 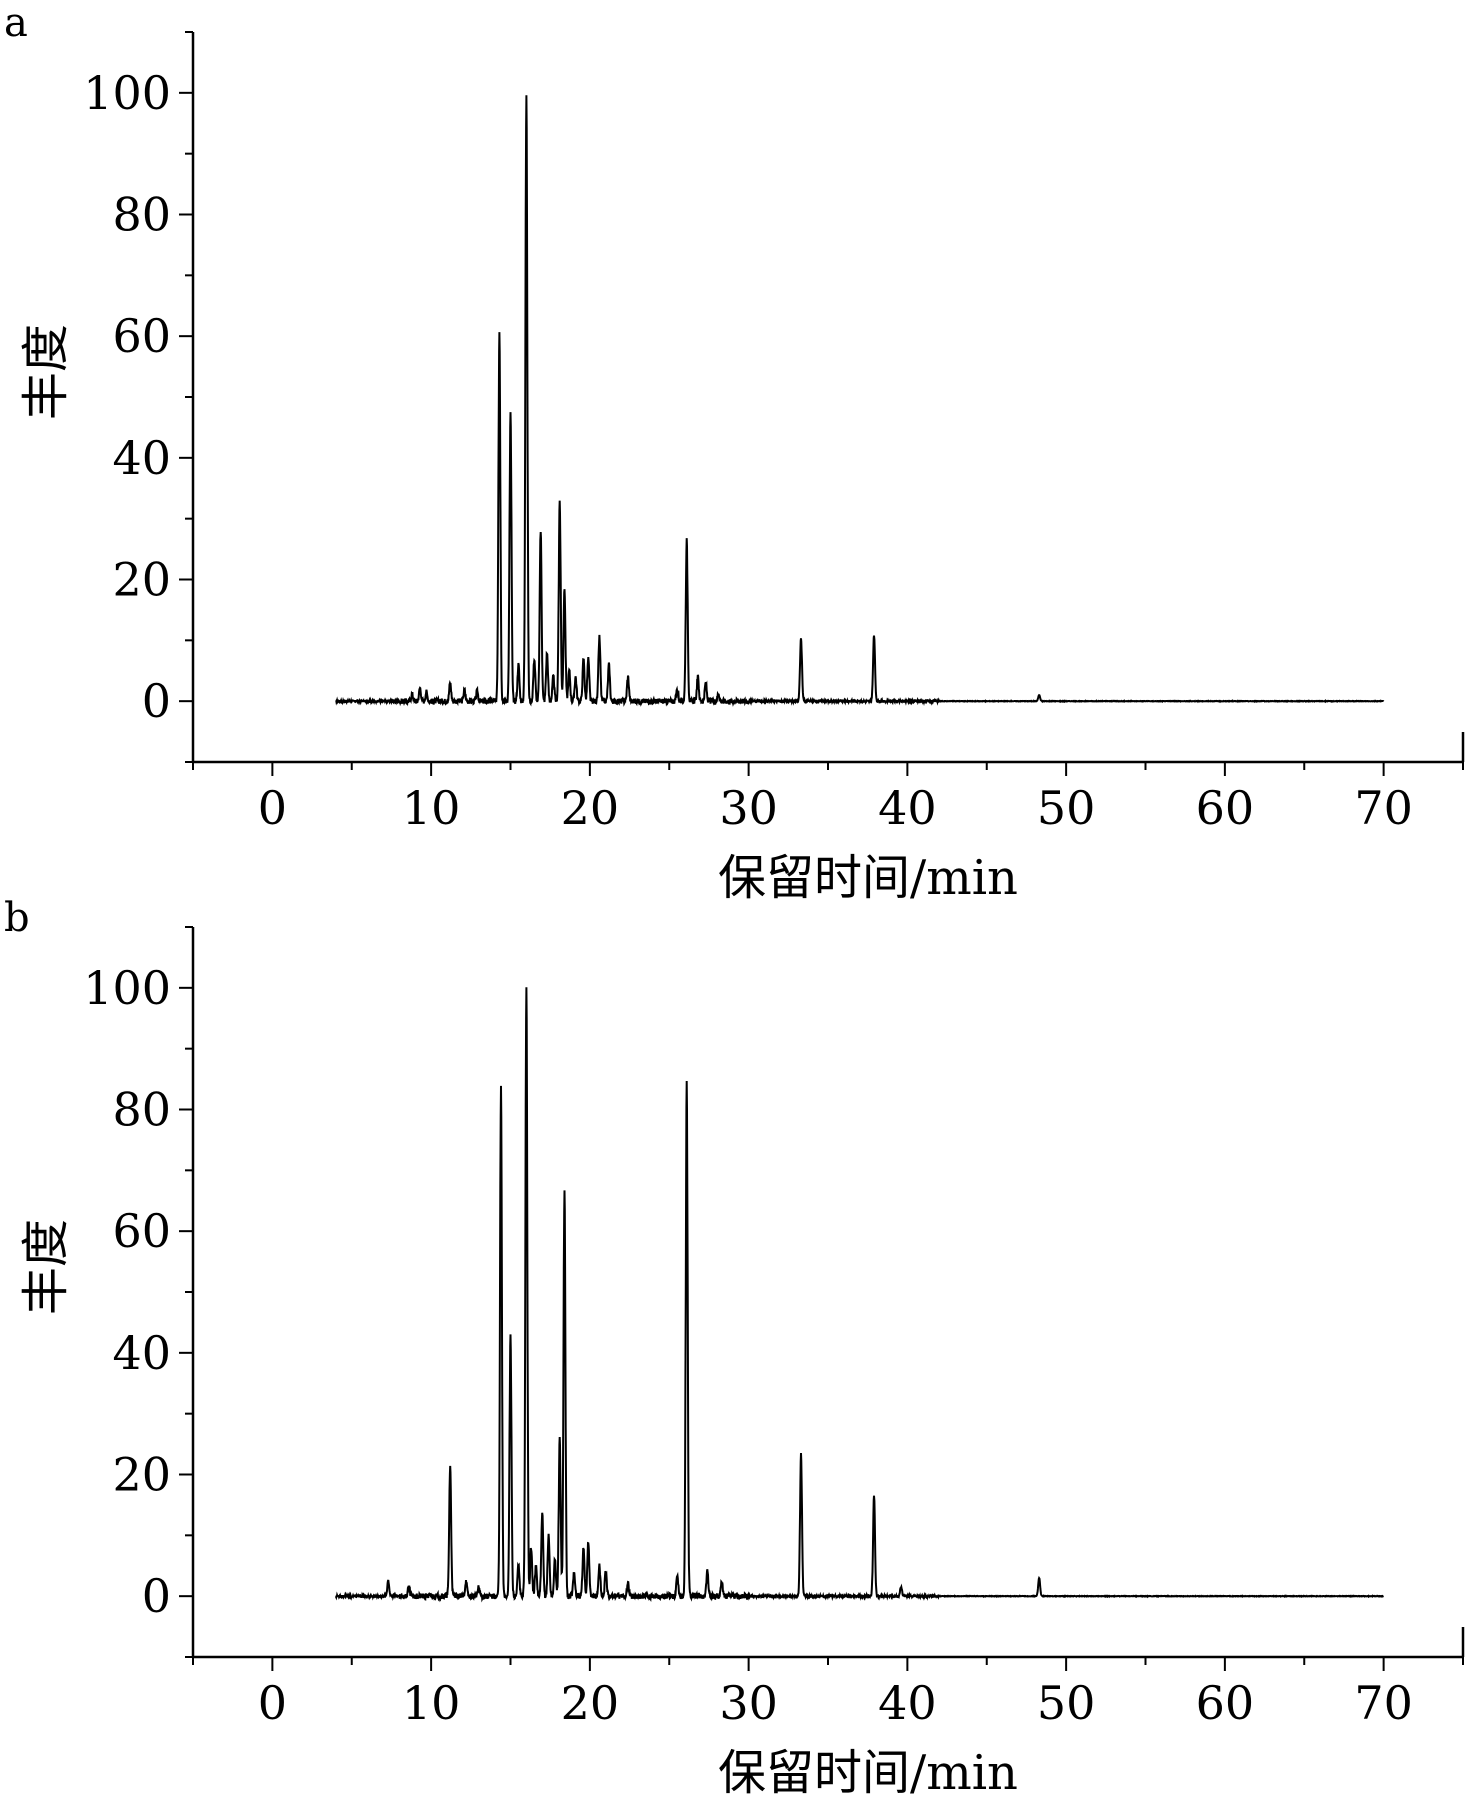 I want to click on panel-label: a, so click(x=16, y=23).